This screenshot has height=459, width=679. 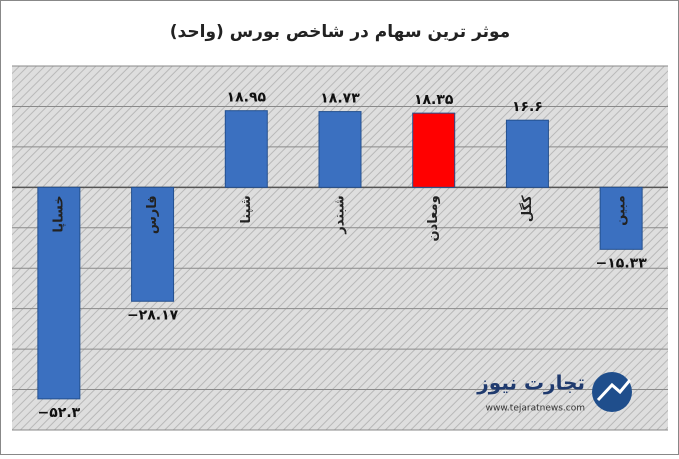 What do you see at coordinates (621, 210) in the screenshot?
I see `category-label: مبین` at bounding box center [621, 210].